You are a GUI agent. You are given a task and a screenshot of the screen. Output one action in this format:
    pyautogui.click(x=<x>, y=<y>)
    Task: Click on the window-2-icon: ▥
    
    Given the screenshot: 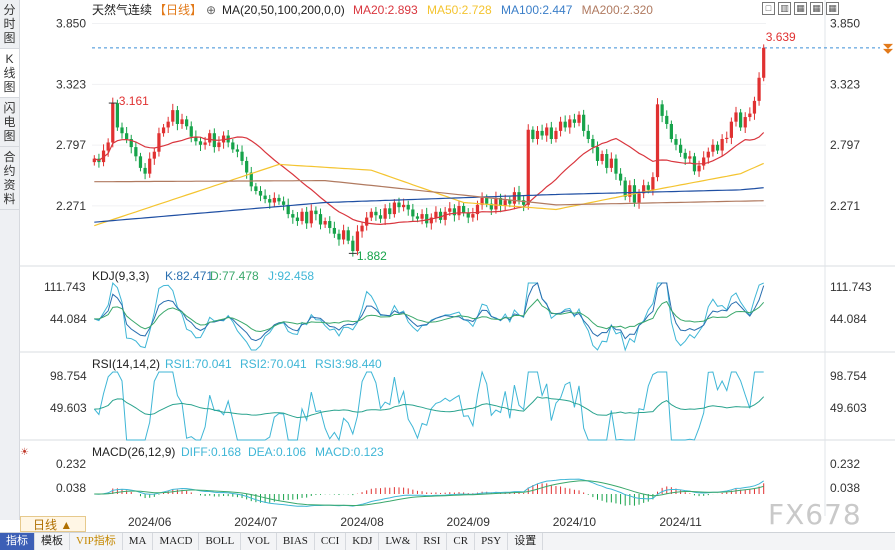 What is the action you would take?
    pyautogui.click(x=784, y=8)
    